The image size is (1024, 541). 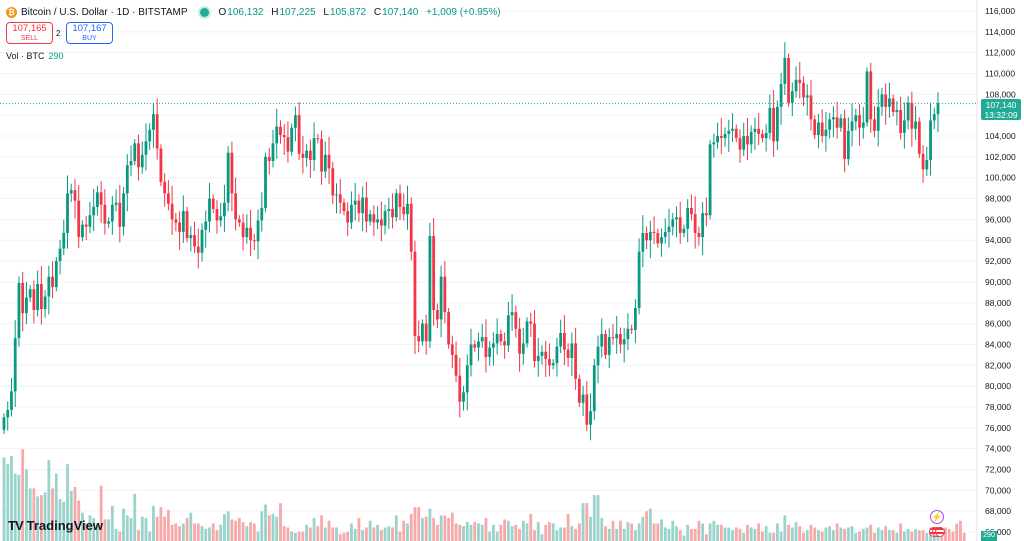 I want to click on volume-indicator-legend: Vol · BTC 290, so click(x=35, y=56).